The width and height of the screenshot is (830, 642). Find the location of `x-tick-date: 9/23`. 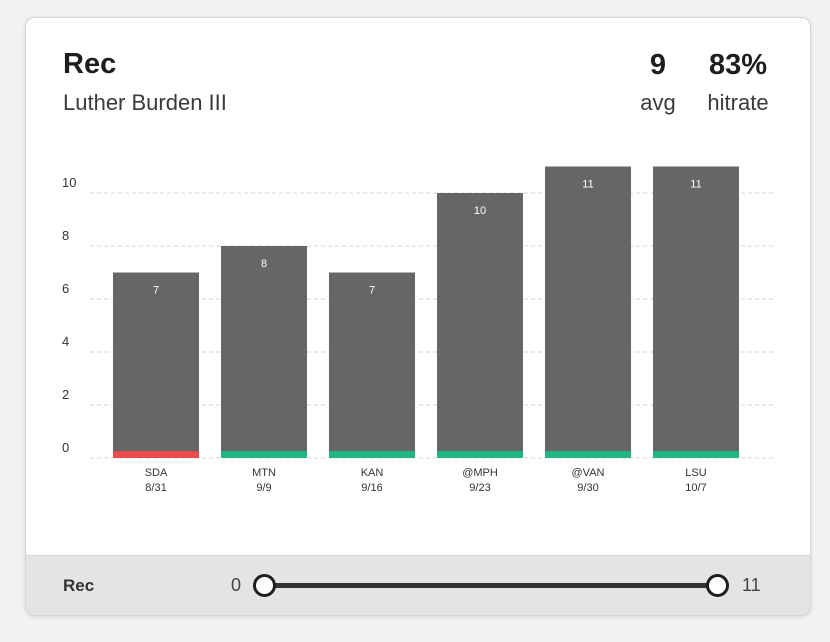

x-tick-date: 9/23 is located at coordinates (479, 488).